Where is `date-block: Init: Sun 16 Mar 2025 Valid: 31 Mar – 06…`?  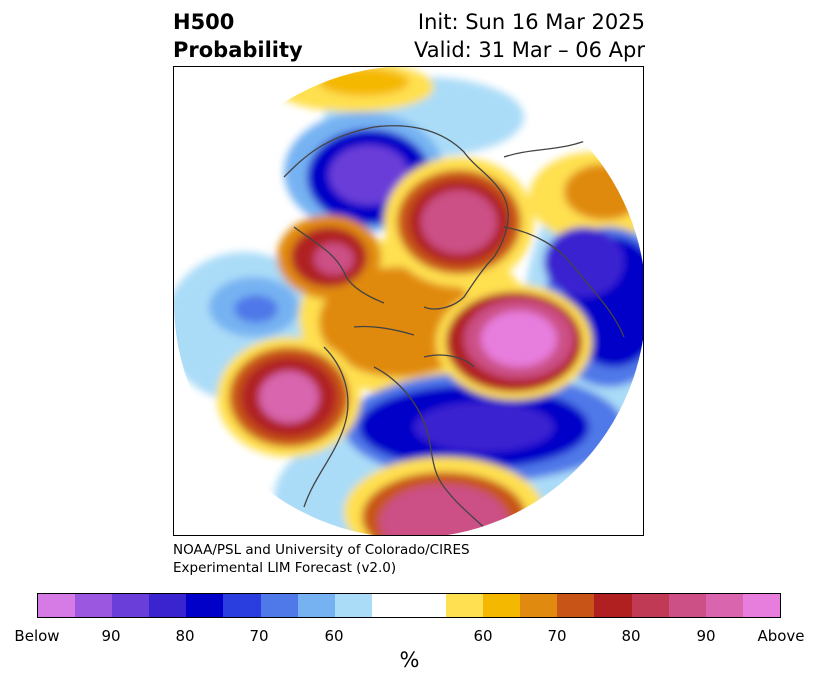 date-block: Init: Sun 16 Mar 2025 Valid: 31 Mar – 06… is located at coordinates (529, 36).